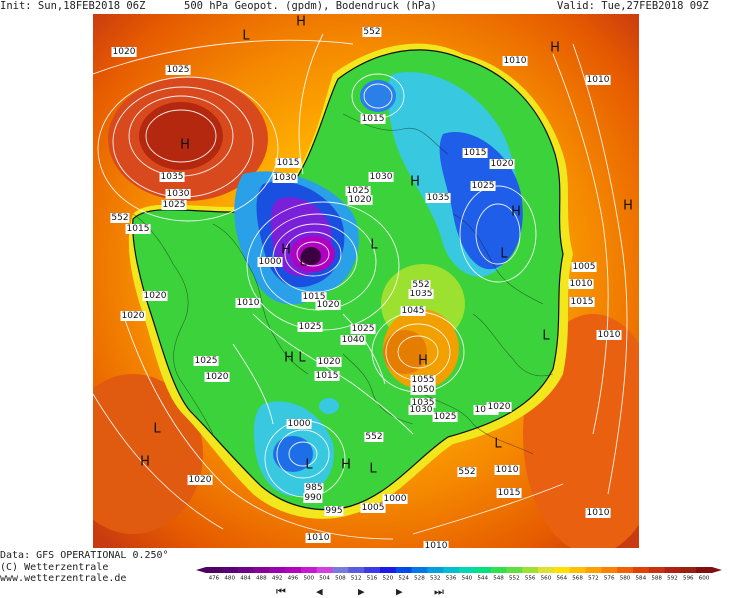 This screenshot has height=598, width=732. Describe the element at coordinates (293, 454) in the screenshot. I see `cold-cutoff-core` at that location.